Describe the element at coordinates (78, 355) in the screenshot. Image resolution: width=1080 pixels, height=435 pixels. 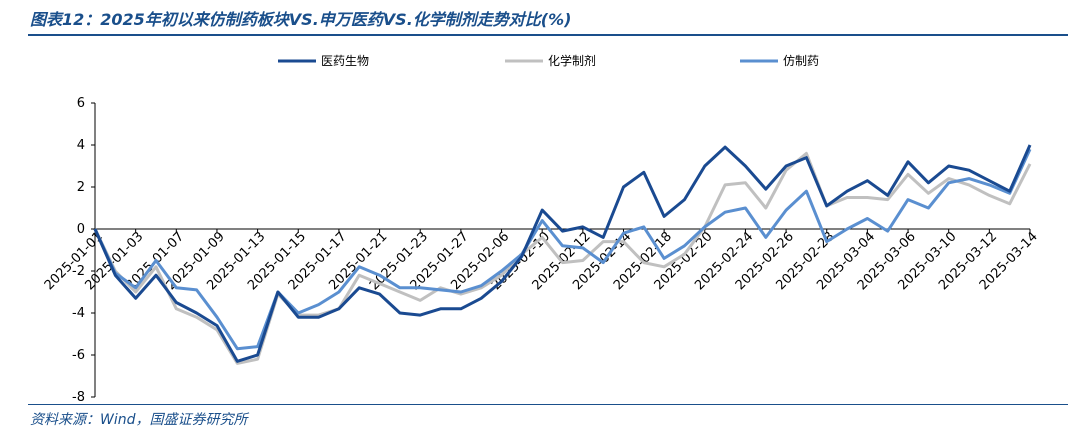
I see `y-tick-label: -6` at that location.